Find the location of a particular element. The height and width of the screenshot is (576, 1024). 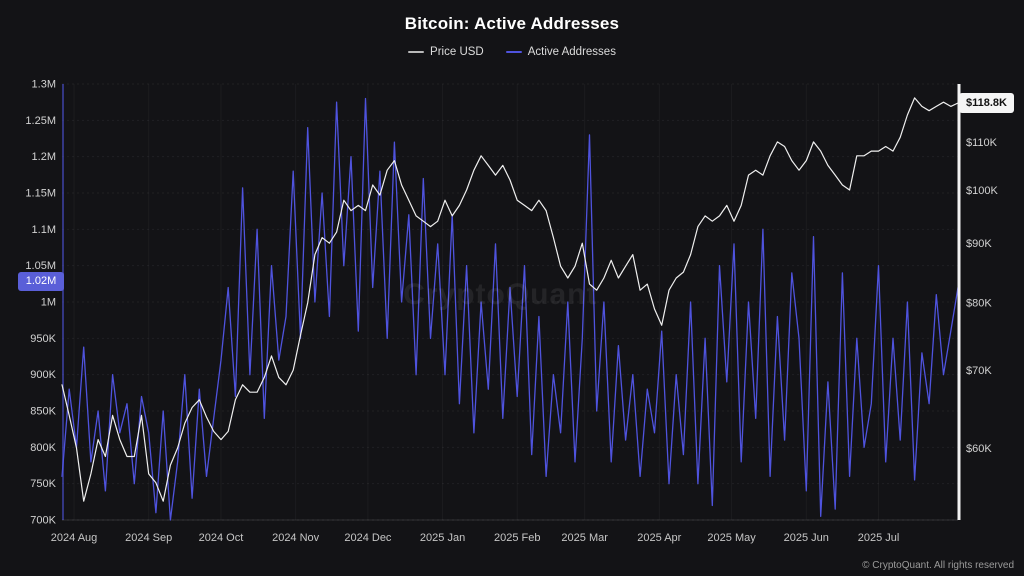

x-axis-tick-label: 2025 Feb is located at coordinates (517, 538).